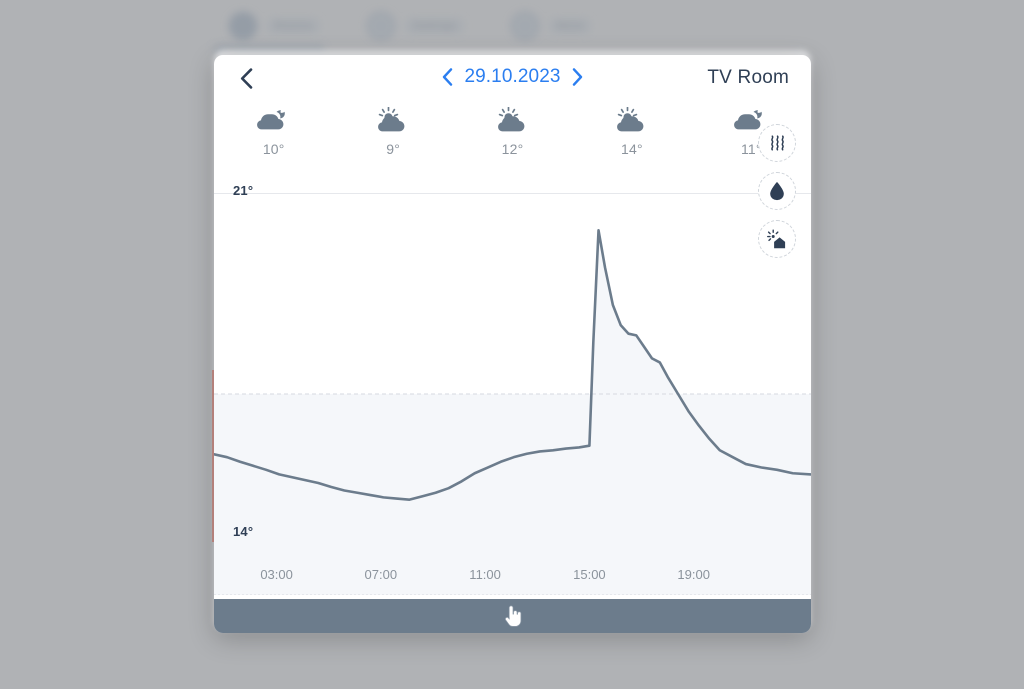 Image resolution: width=1024 pixels, height=689 pixels. I want to click on bg-tab-label: Settings, so click(434, 26).